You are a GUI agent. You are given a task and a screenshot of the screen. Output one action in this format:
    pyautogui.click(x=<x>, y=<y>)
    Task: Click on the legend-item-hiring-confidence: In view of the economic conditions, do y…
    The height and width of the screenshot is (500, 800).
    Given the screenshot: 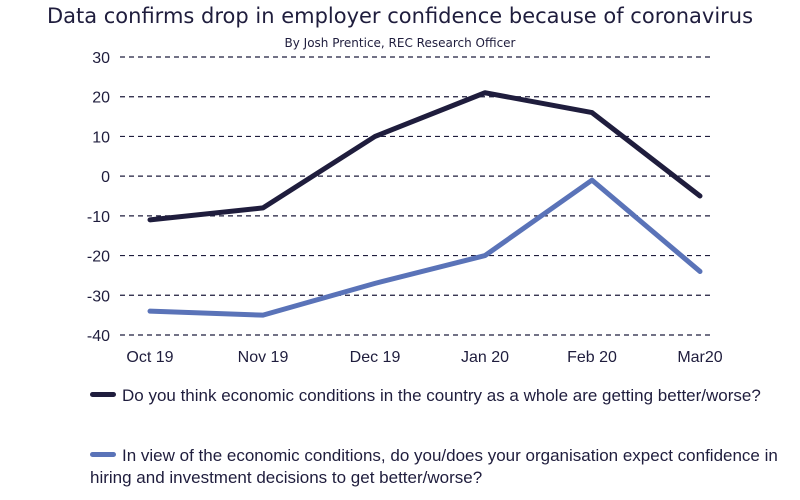 What is the action you would take?
    pyautogui.click(x=435, y=467)
    